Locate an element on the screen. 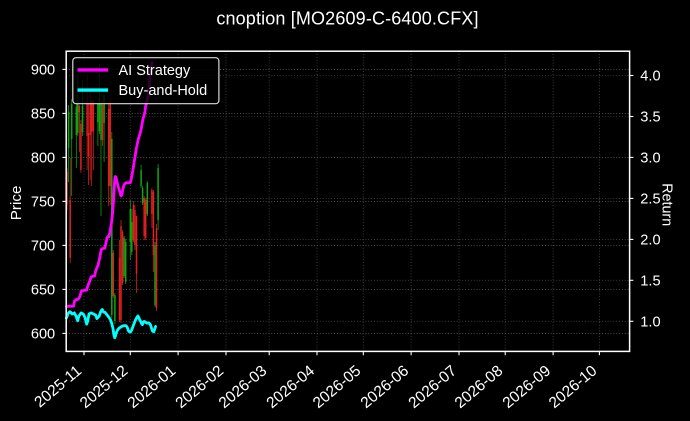 The height and width of the screenshot is (421, 690). svg-text: 800 is located at coordinates (43, 159).